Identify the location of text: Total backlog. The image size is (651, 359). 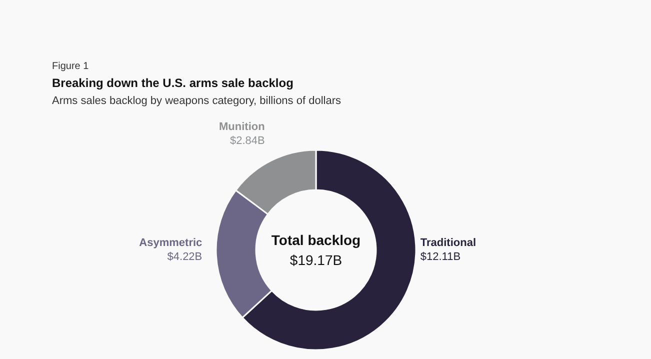
(316, 240).